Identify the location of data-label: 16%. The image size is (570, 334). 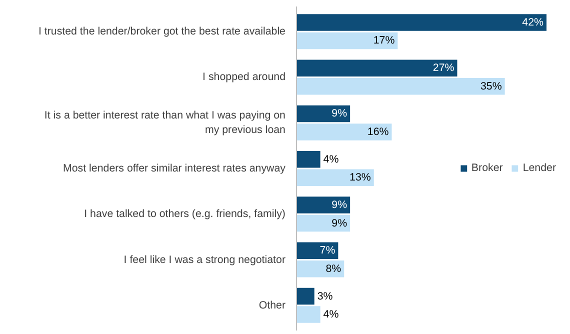
(378, 132).